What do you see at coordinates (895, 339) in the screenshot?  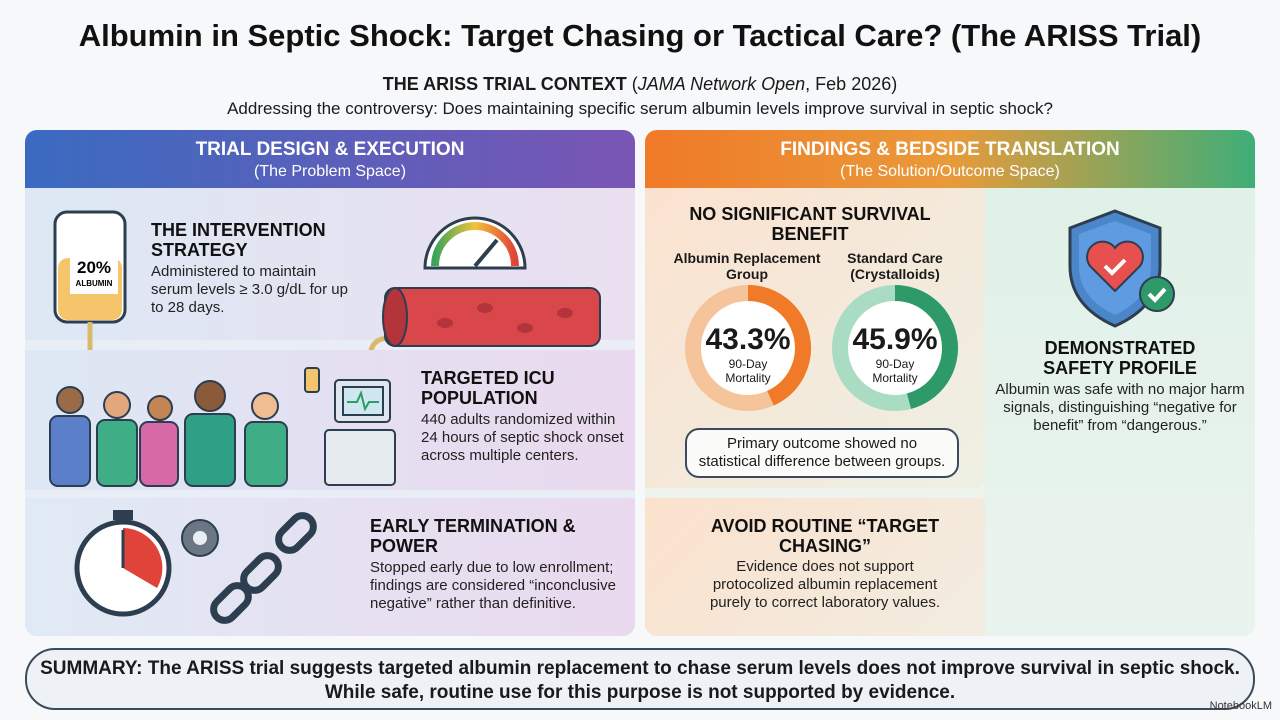 I see `standard-mortality-value: 45.9%` at bounding box center [895, 339].